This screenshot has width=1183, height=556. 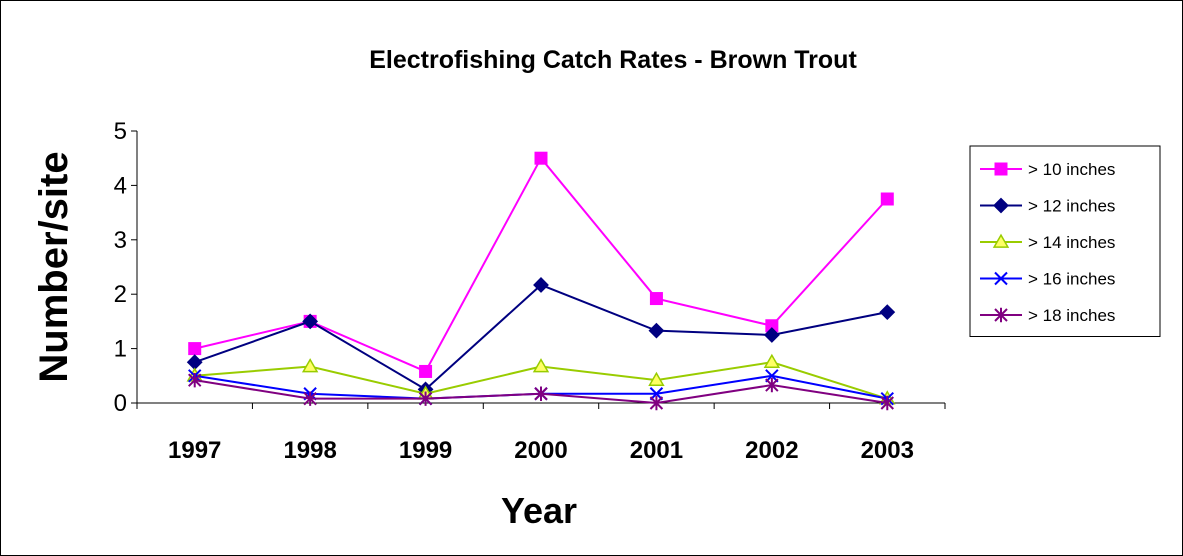 I want to click on legend-entry: > 16 inches, so click(x=1047, y=279).